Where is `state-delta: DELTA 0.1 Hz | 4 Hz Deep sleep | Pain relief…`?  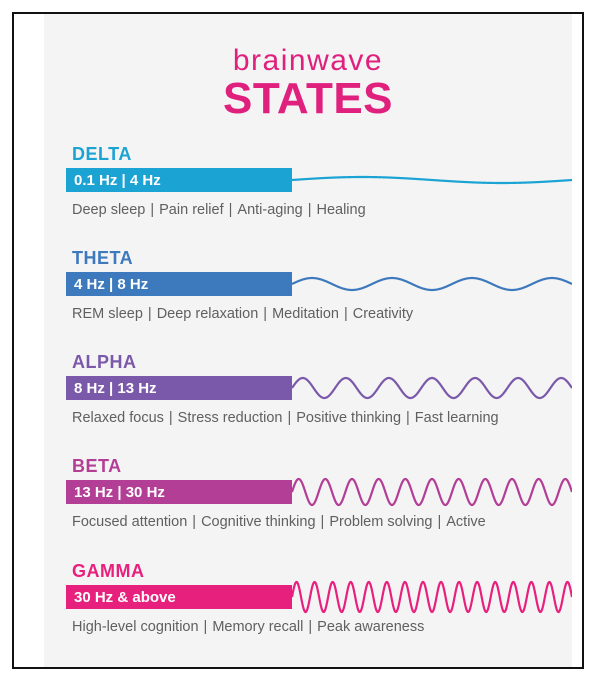 state-delta: DELTA 0.1 Hz | 4 Hz Deep sleep | Pain relief… is located at coordinates (308, 194).